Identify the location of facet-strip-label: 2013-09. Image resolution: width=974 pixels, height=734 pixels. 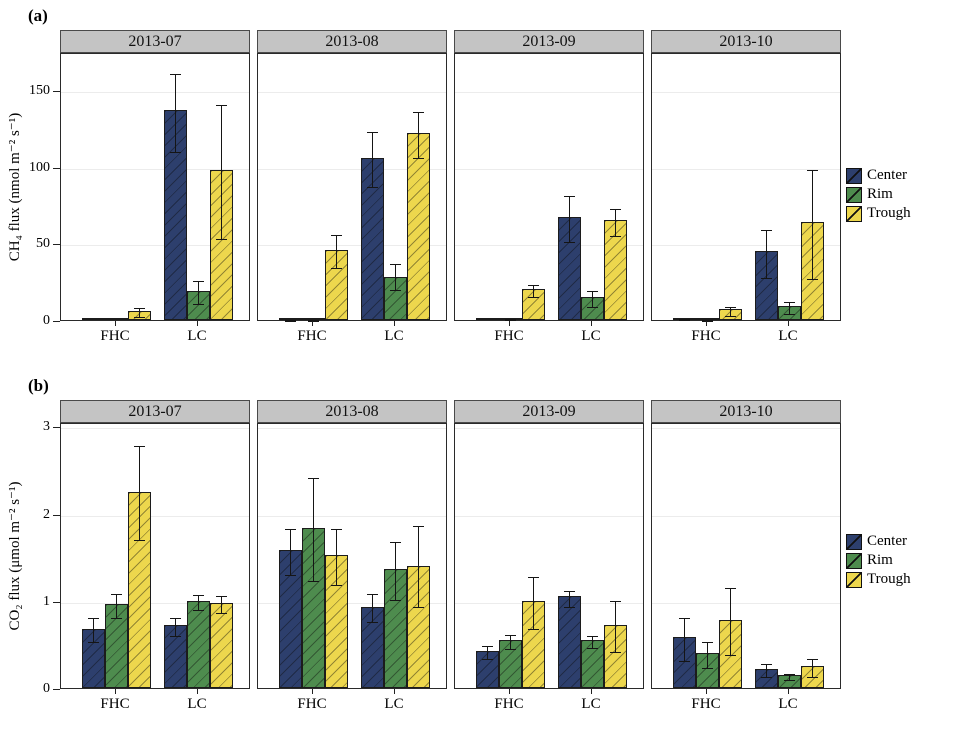
(549, 41).